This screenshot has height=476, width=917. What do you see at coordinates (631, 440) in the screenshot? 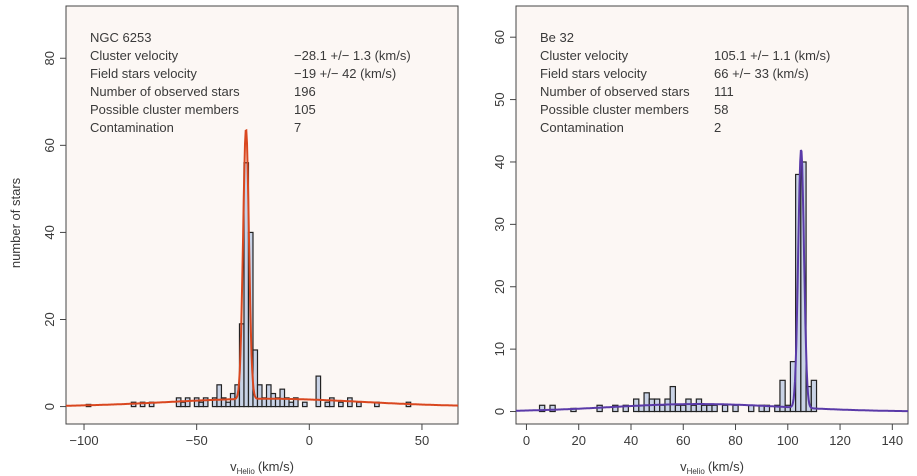
I see `x-tick-label: 40` at bounding box center [631, 440].